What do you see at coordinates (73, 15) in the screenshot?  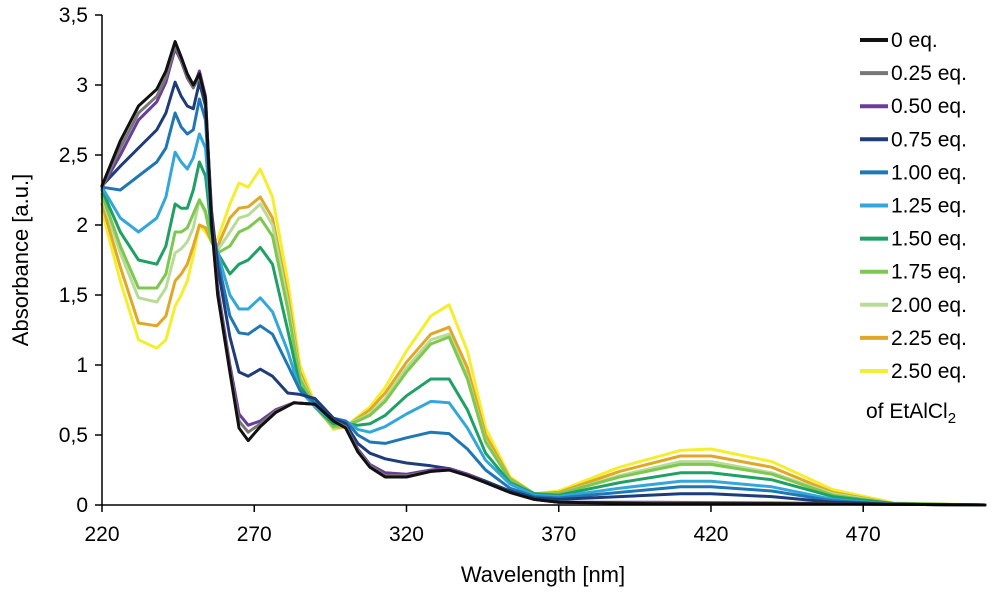 I see `y-tick-label: 3,5` at bounding box center [73, 15].